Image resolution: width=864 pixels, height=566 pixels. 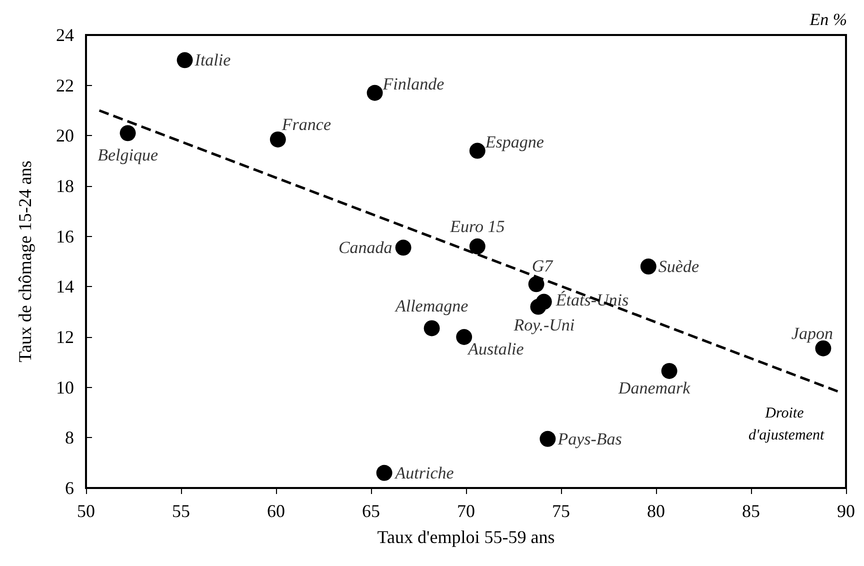 I want to click on annotation: Roy.-Uni, so click(x=543, y=324).